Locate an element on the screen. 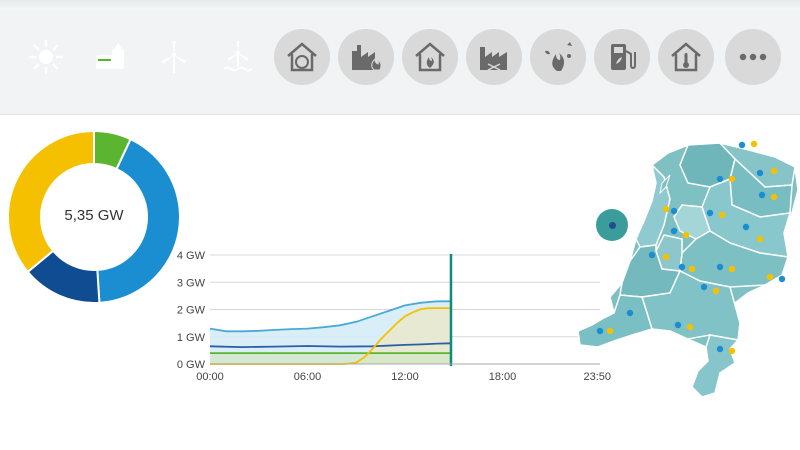 Image resolution: width=800 pixels, height=450 pixels. map-location-marker is located at coordinates (612, 225).